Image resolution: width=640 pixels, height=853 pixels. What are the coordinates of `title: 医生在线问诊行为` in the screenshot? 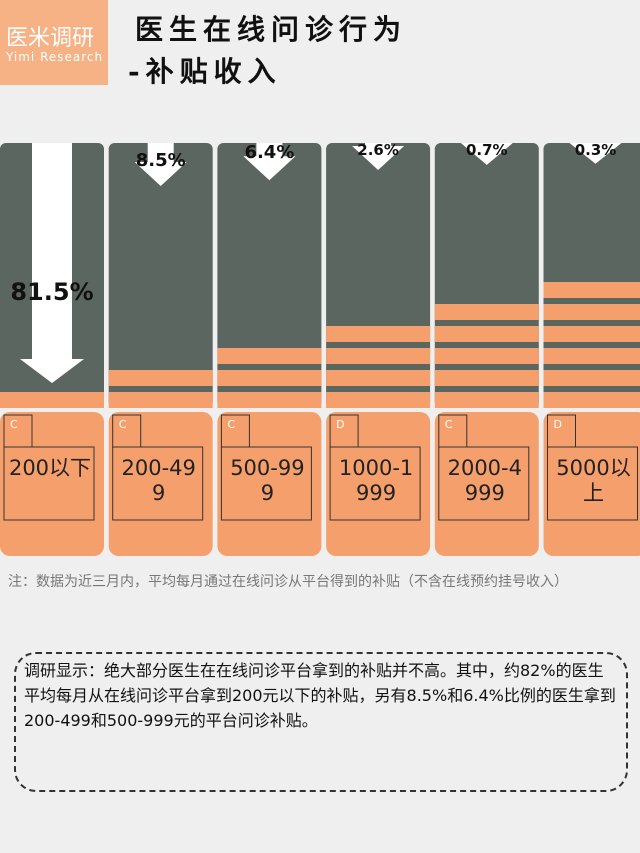 It's located at (271, 29).